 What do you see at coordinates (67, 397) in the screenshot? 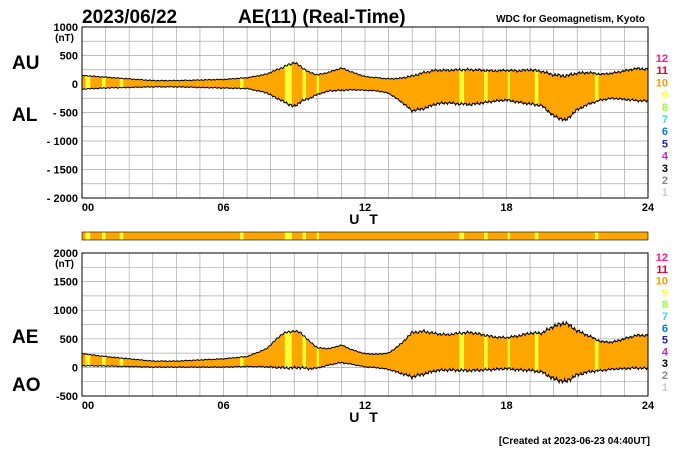
I see `y-tick-label: -500` at bounding box center [67, 397].